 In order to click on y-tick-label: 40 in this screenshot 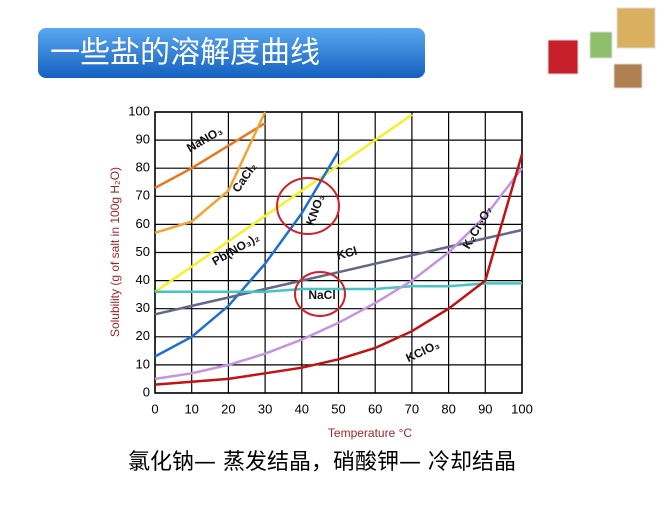, I will do `click(143, 279)`.